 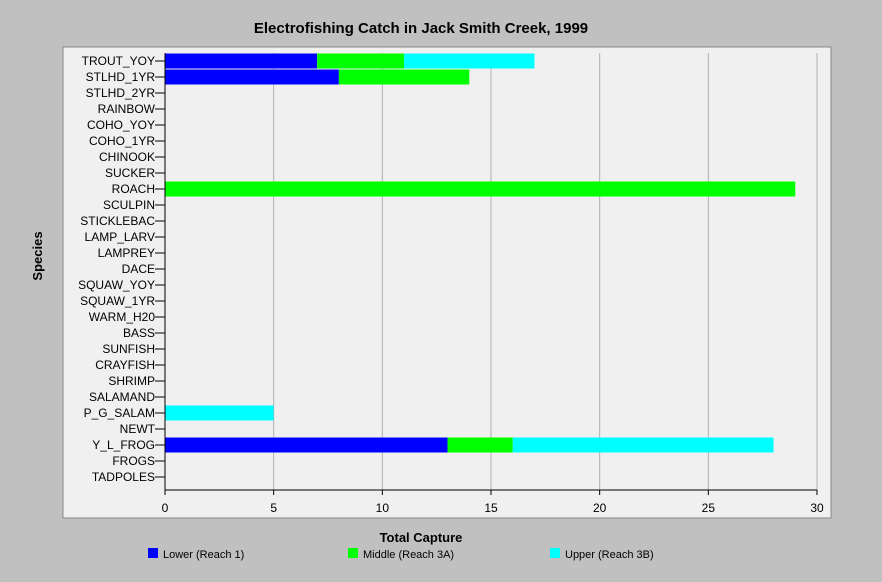 I want to click on x-tick-labels: 0 5 10 15 20 25 30, so click(x=493, y=508).